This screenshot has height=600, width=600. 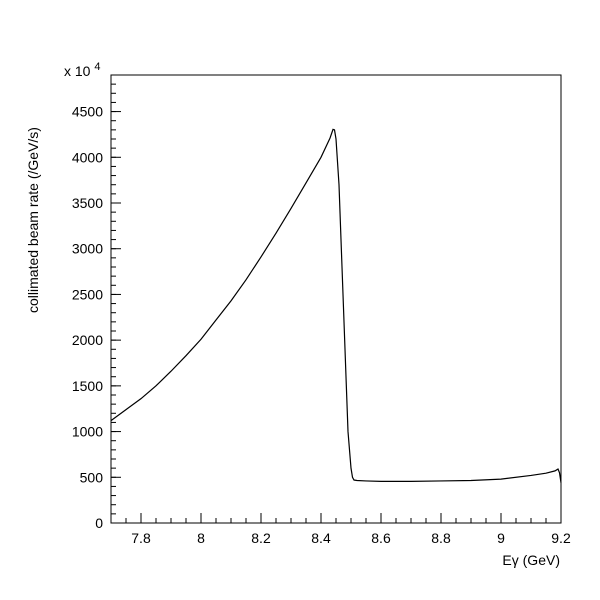 I want to click on x-axis-title: Eγ (GeV), so click(x=531, y=560).